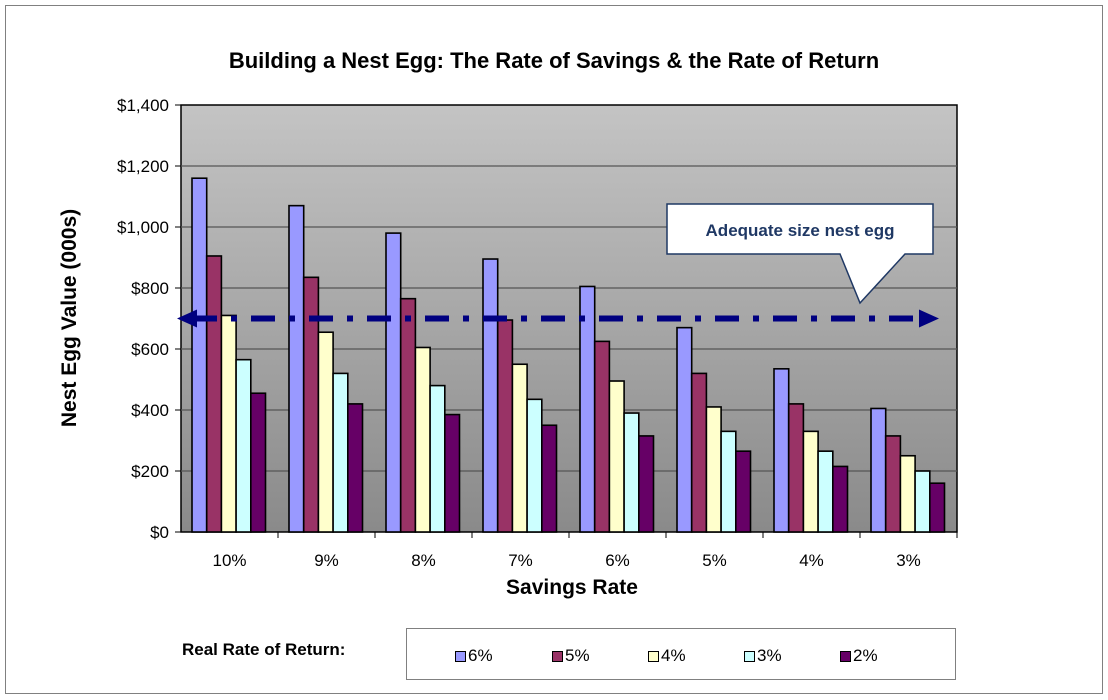 The height and width of the screenshot is (700, 1108). What do you see at coordinates (602, 436) in the screenshot?
I see `bar-5pct-6pct` at bounding box center [602, 436].